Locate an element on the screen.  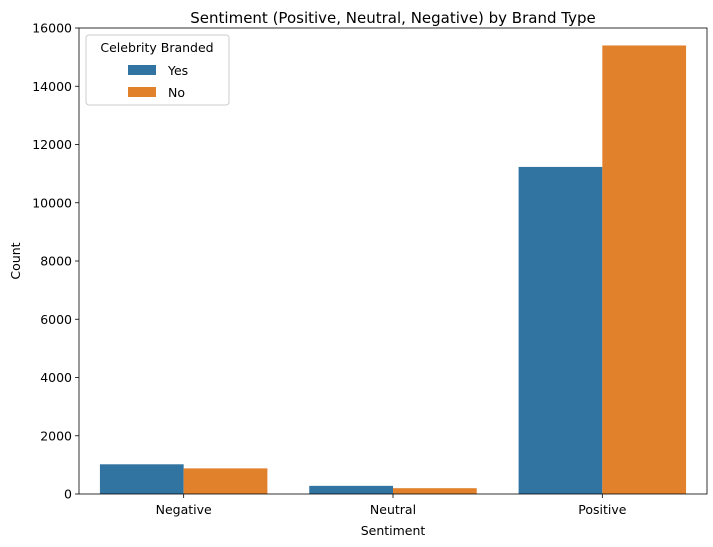
bar-no-neutral is located at coordinates (435, 491).